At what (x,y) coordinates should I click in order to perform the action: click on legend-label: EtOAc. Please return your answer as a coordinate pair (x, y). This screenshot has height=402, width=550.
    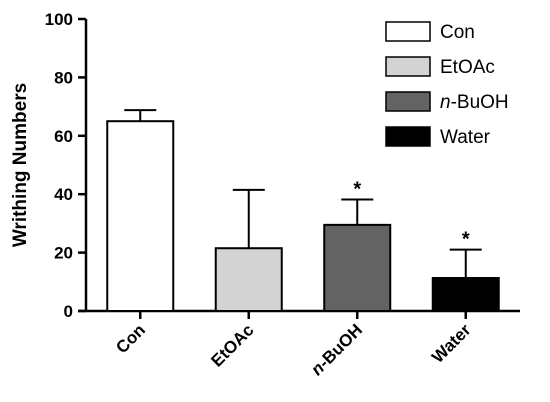
    Looking at the image, I should click on (467, 67).